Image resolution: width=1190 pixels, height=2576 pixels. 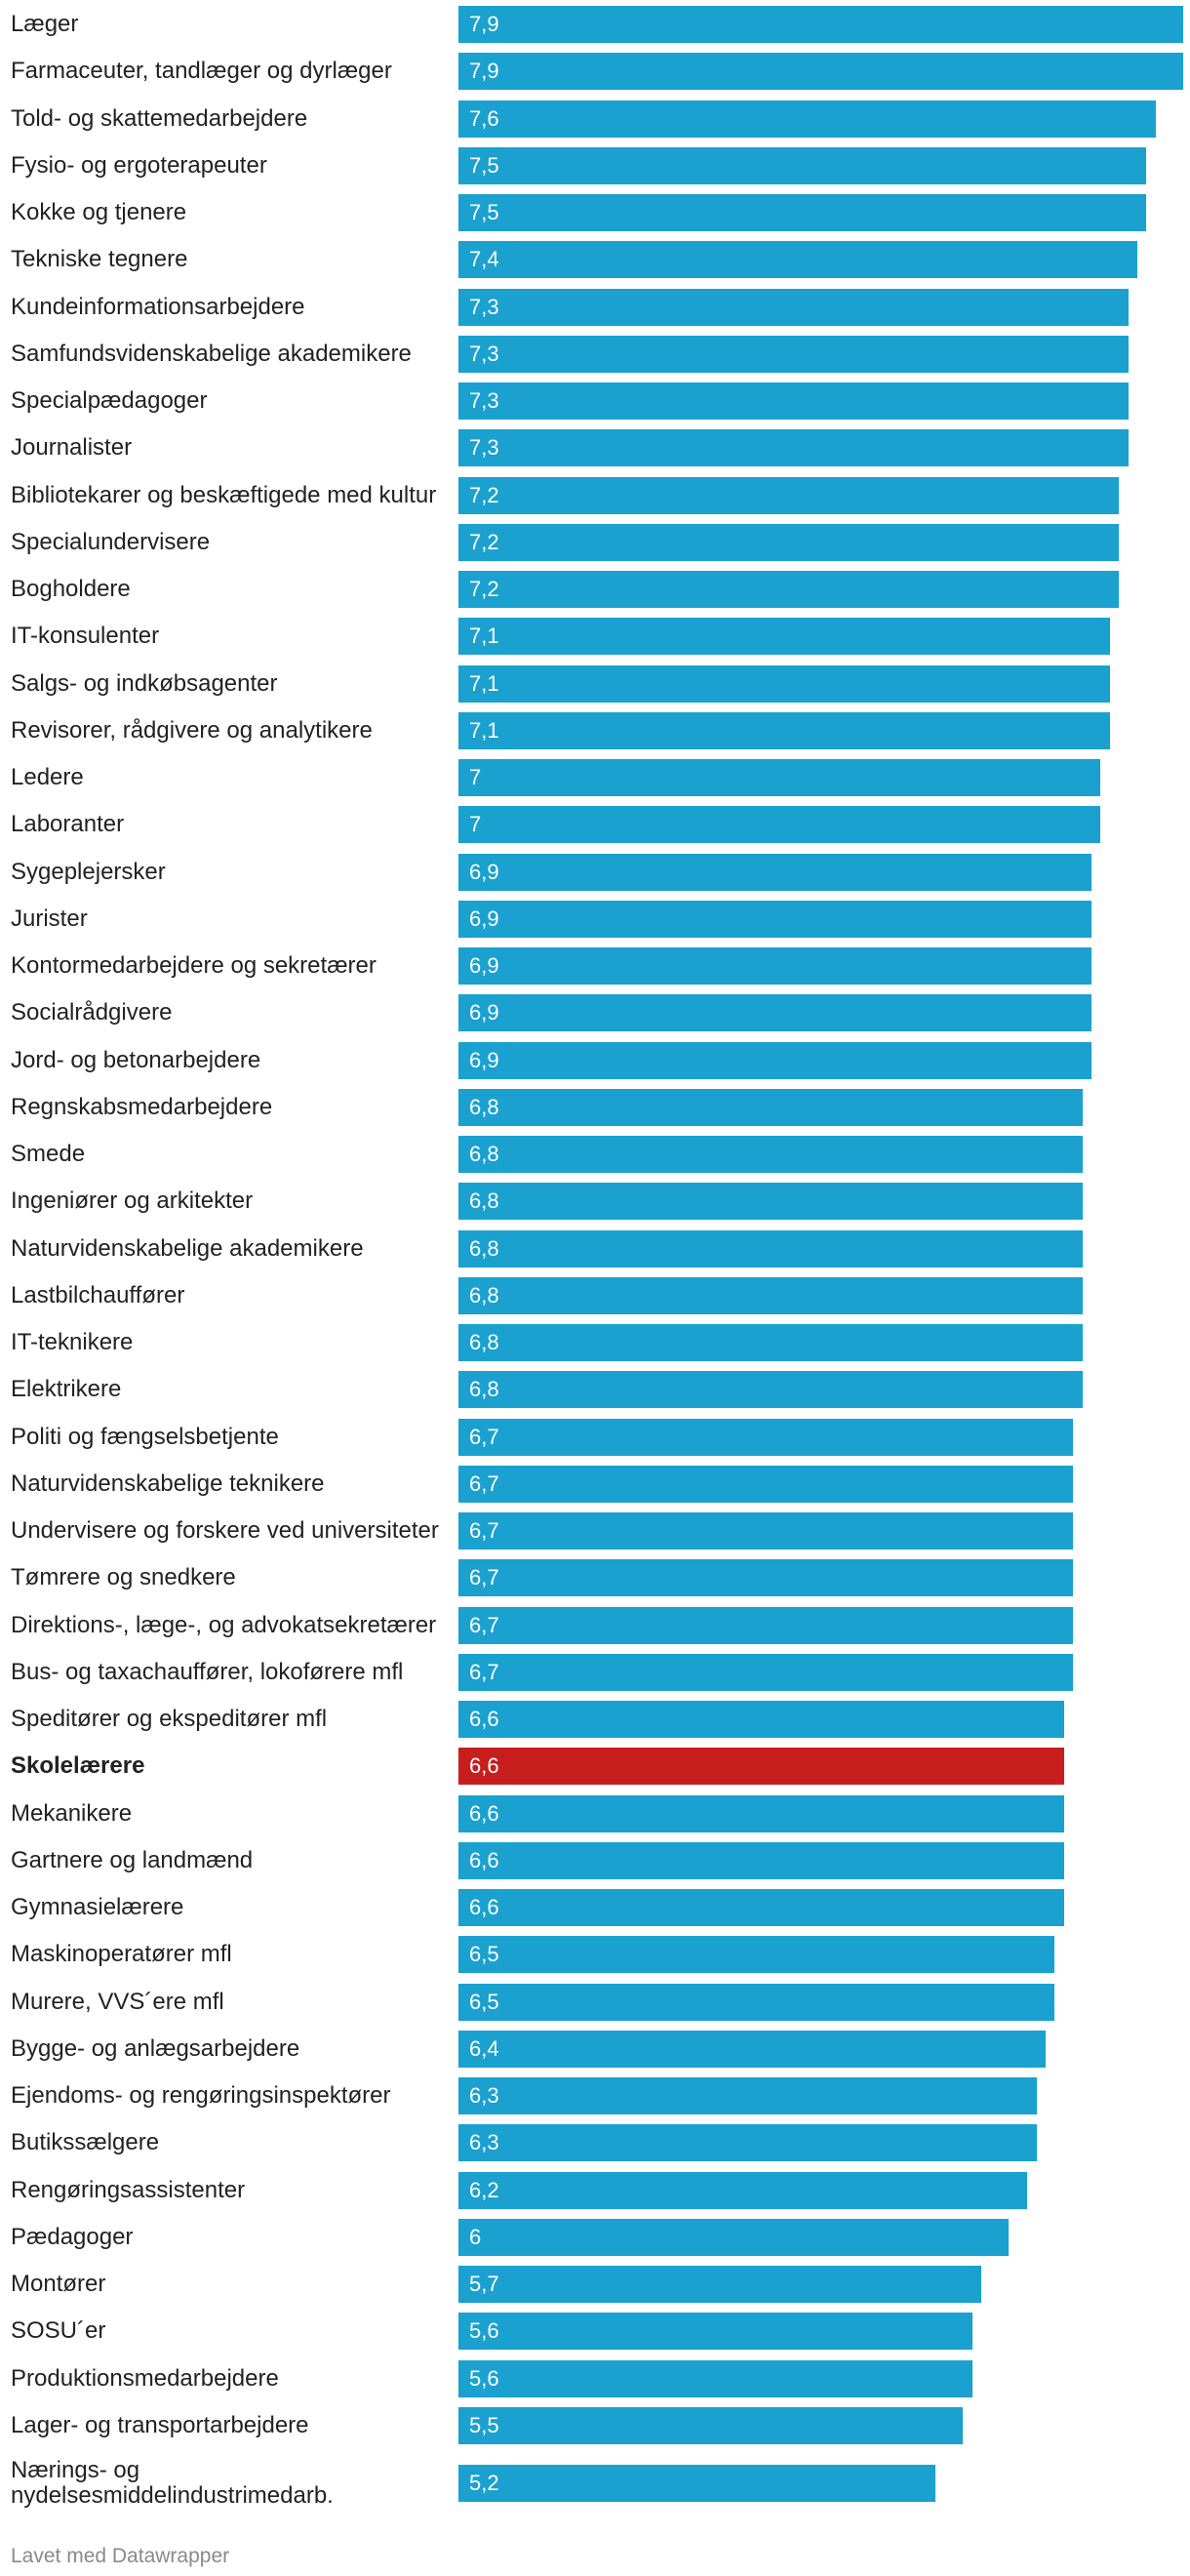 I want to click on category-label: Fysio- og ergoterapeuter, so click(x=139, y=165).